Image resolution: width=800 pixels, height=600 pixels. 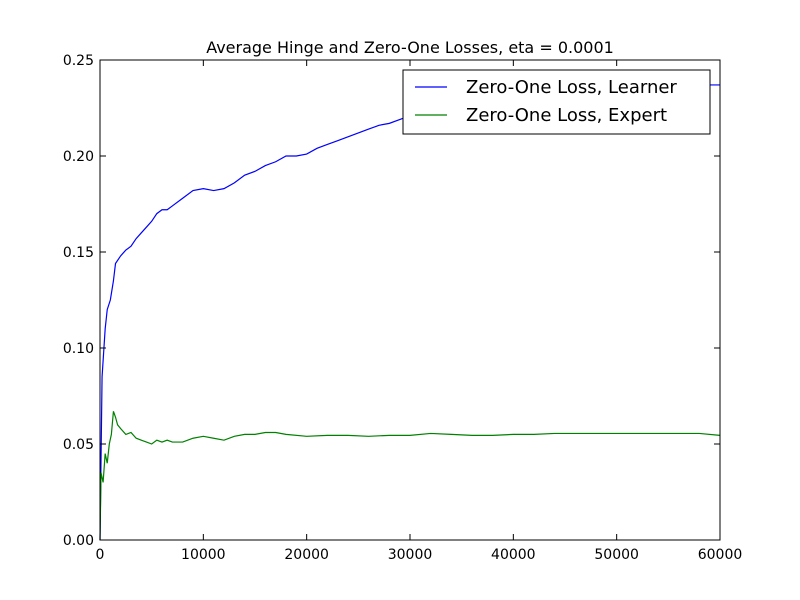 I want to click on legend-box, so click(x=556, y=102).